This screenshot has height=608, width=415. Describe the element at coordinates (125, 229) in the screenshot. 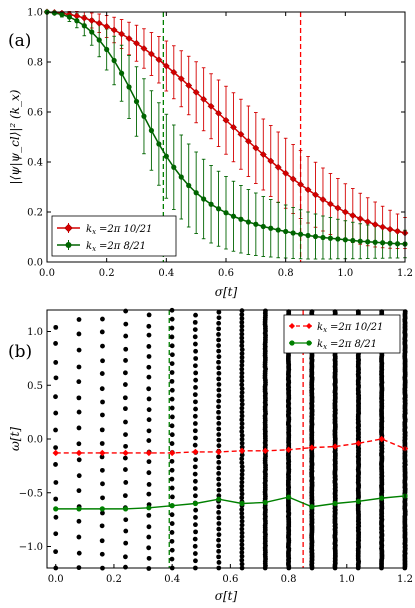

I see `legend-a-label-red: =2π 10/21` at that location.